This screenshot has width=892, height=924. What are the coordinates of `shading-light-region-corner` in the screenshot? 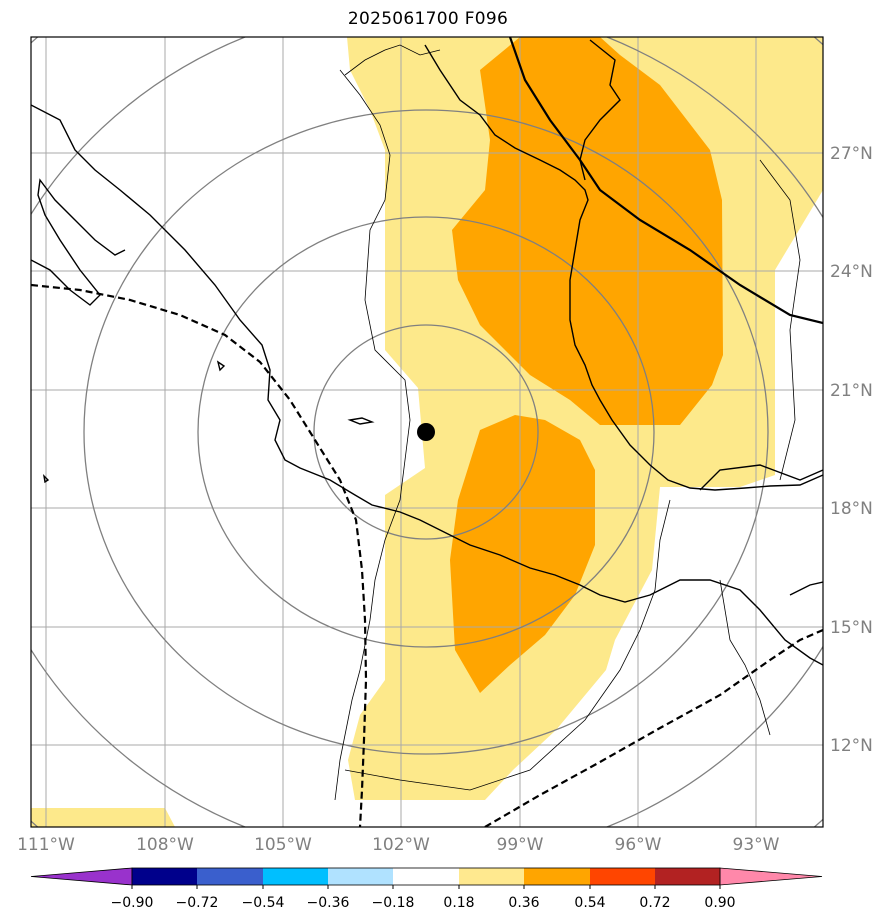 It's located at (103, 817).